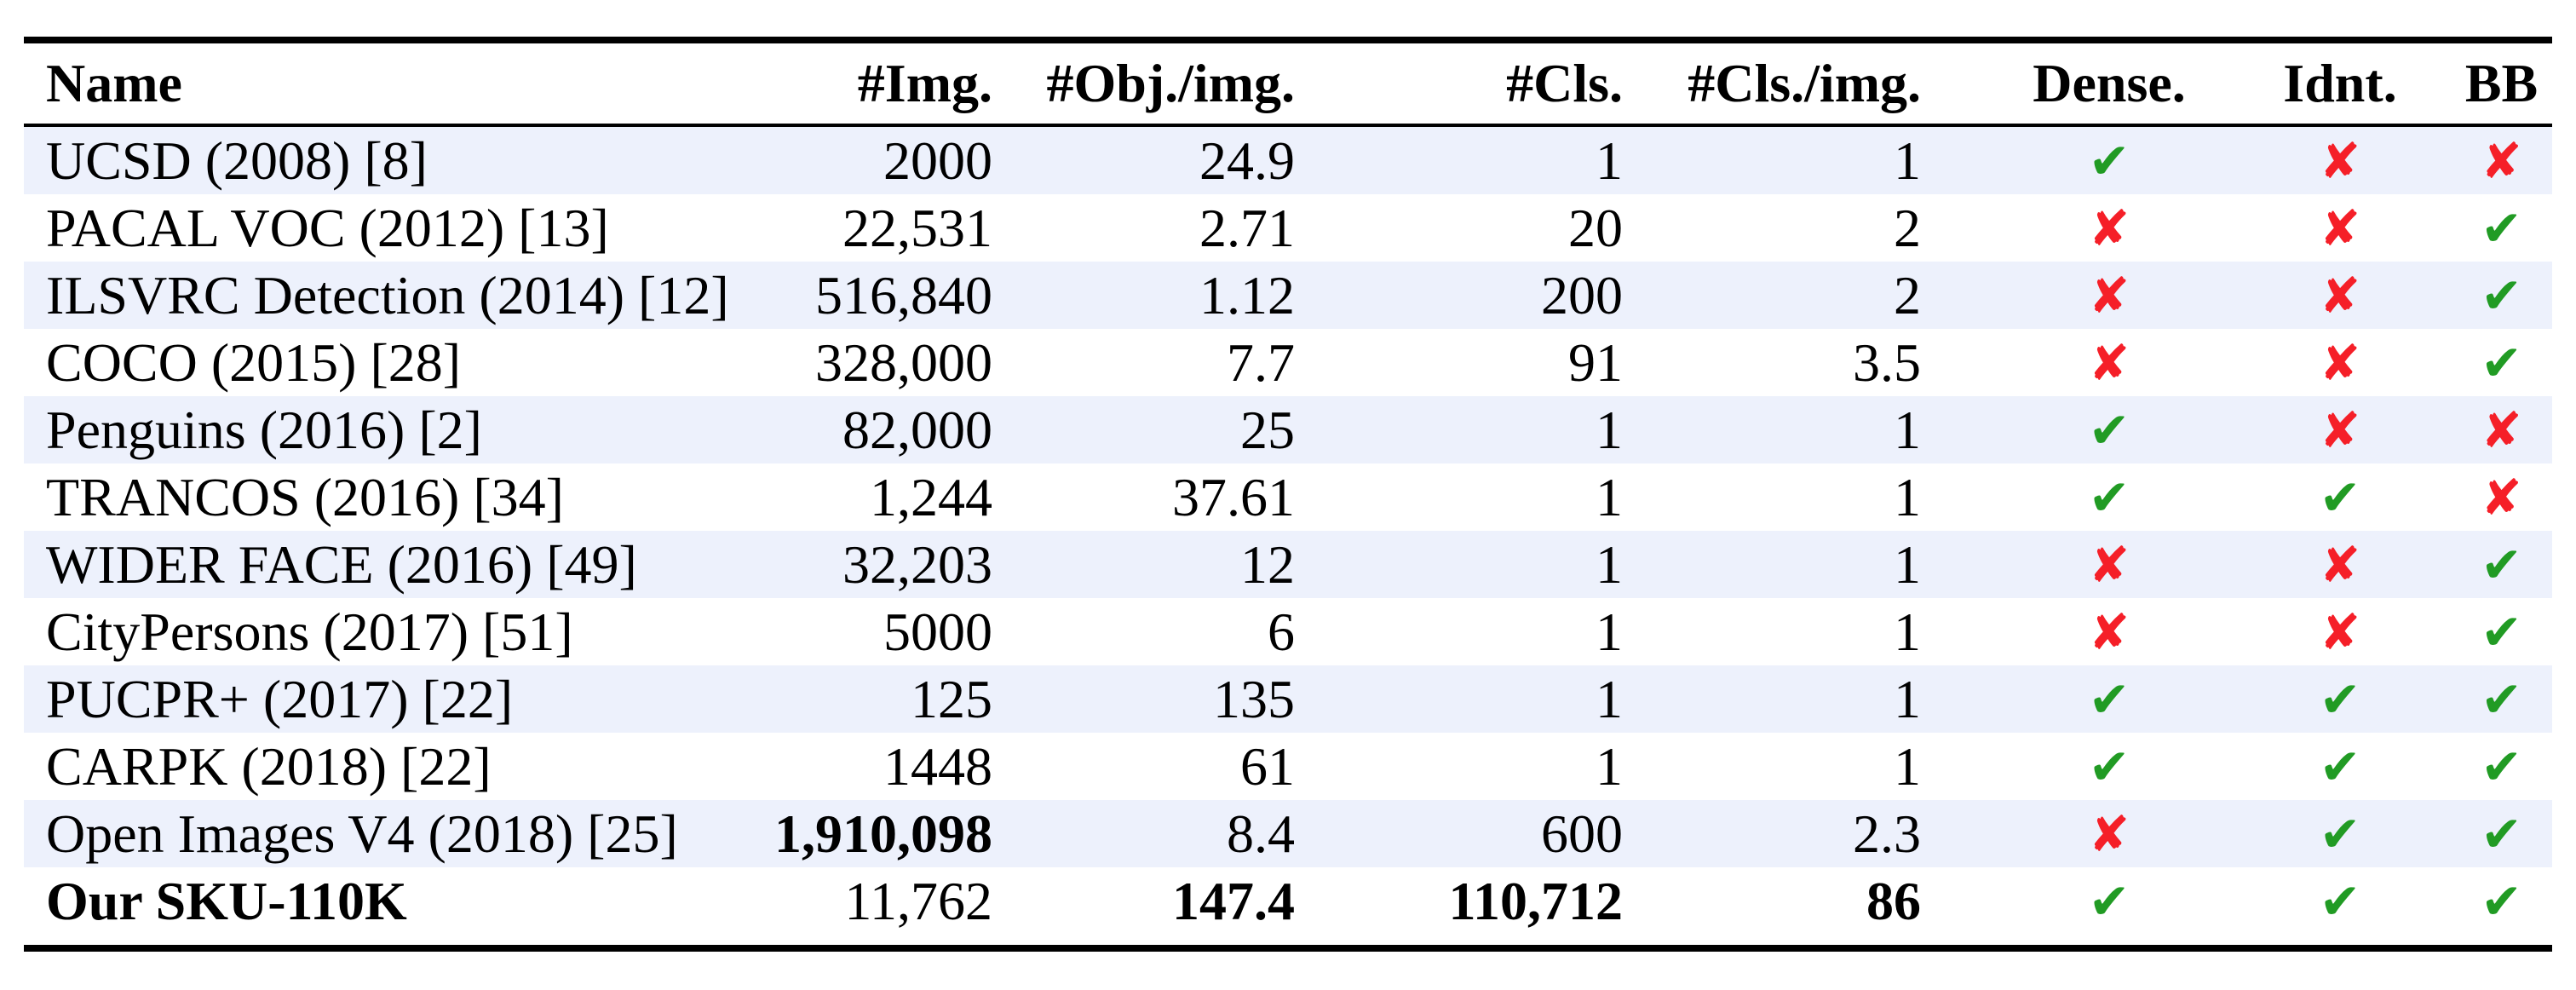 The height and width of the screenshot is (990, 2576). Describe the element at coordinates (1247, 294) in the screenshot. I see `obj-per-img-cell: 1.12` at that location.